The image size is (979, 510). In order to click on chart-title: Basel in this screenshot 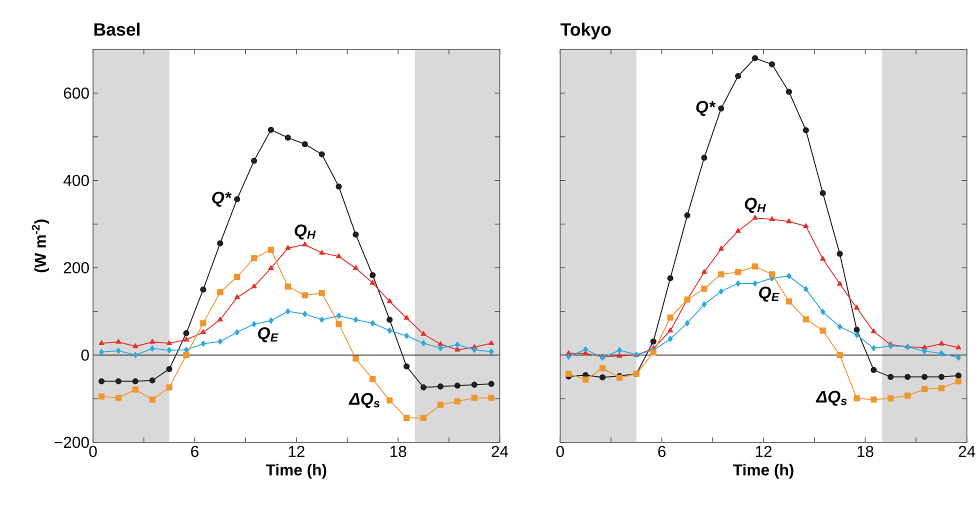, I will do `click(117, 29)`.